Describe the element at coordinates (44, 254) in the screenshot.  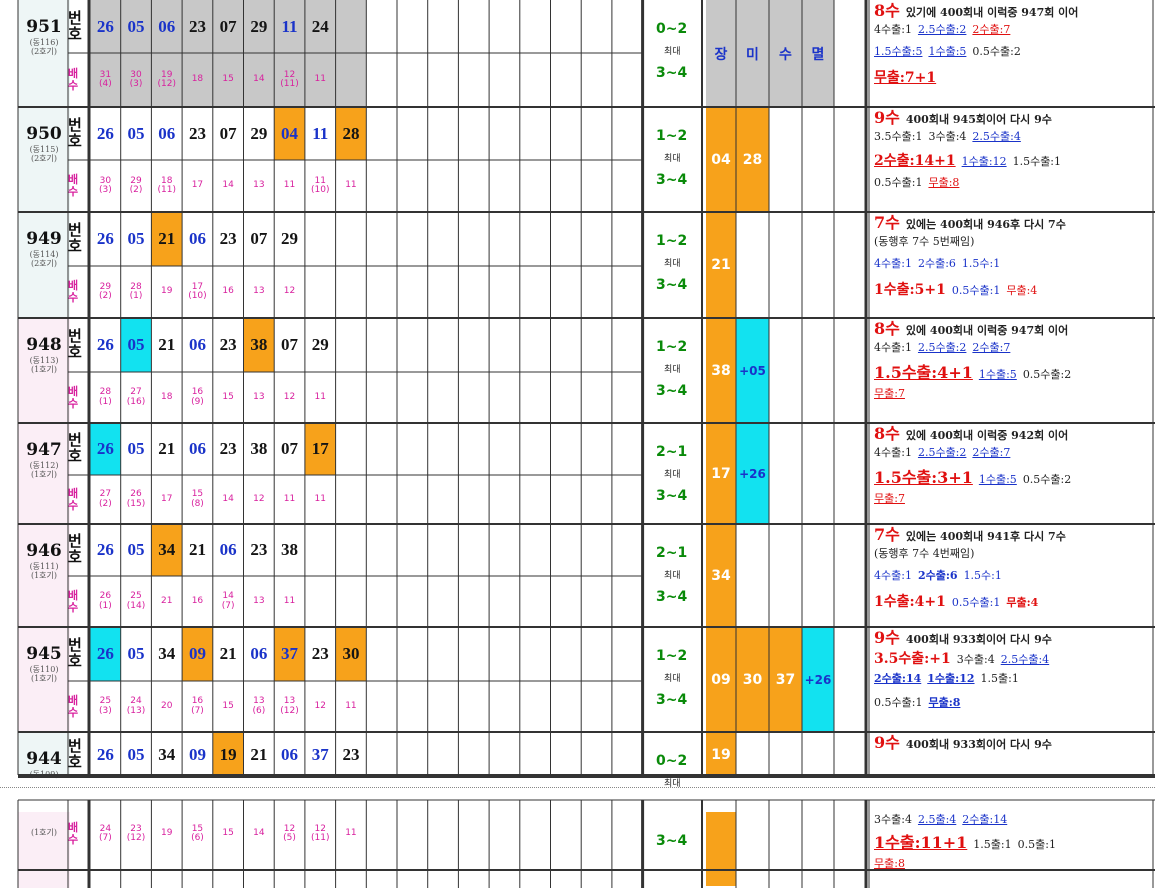
I see `row-id-sub1: (동114)` at that location.